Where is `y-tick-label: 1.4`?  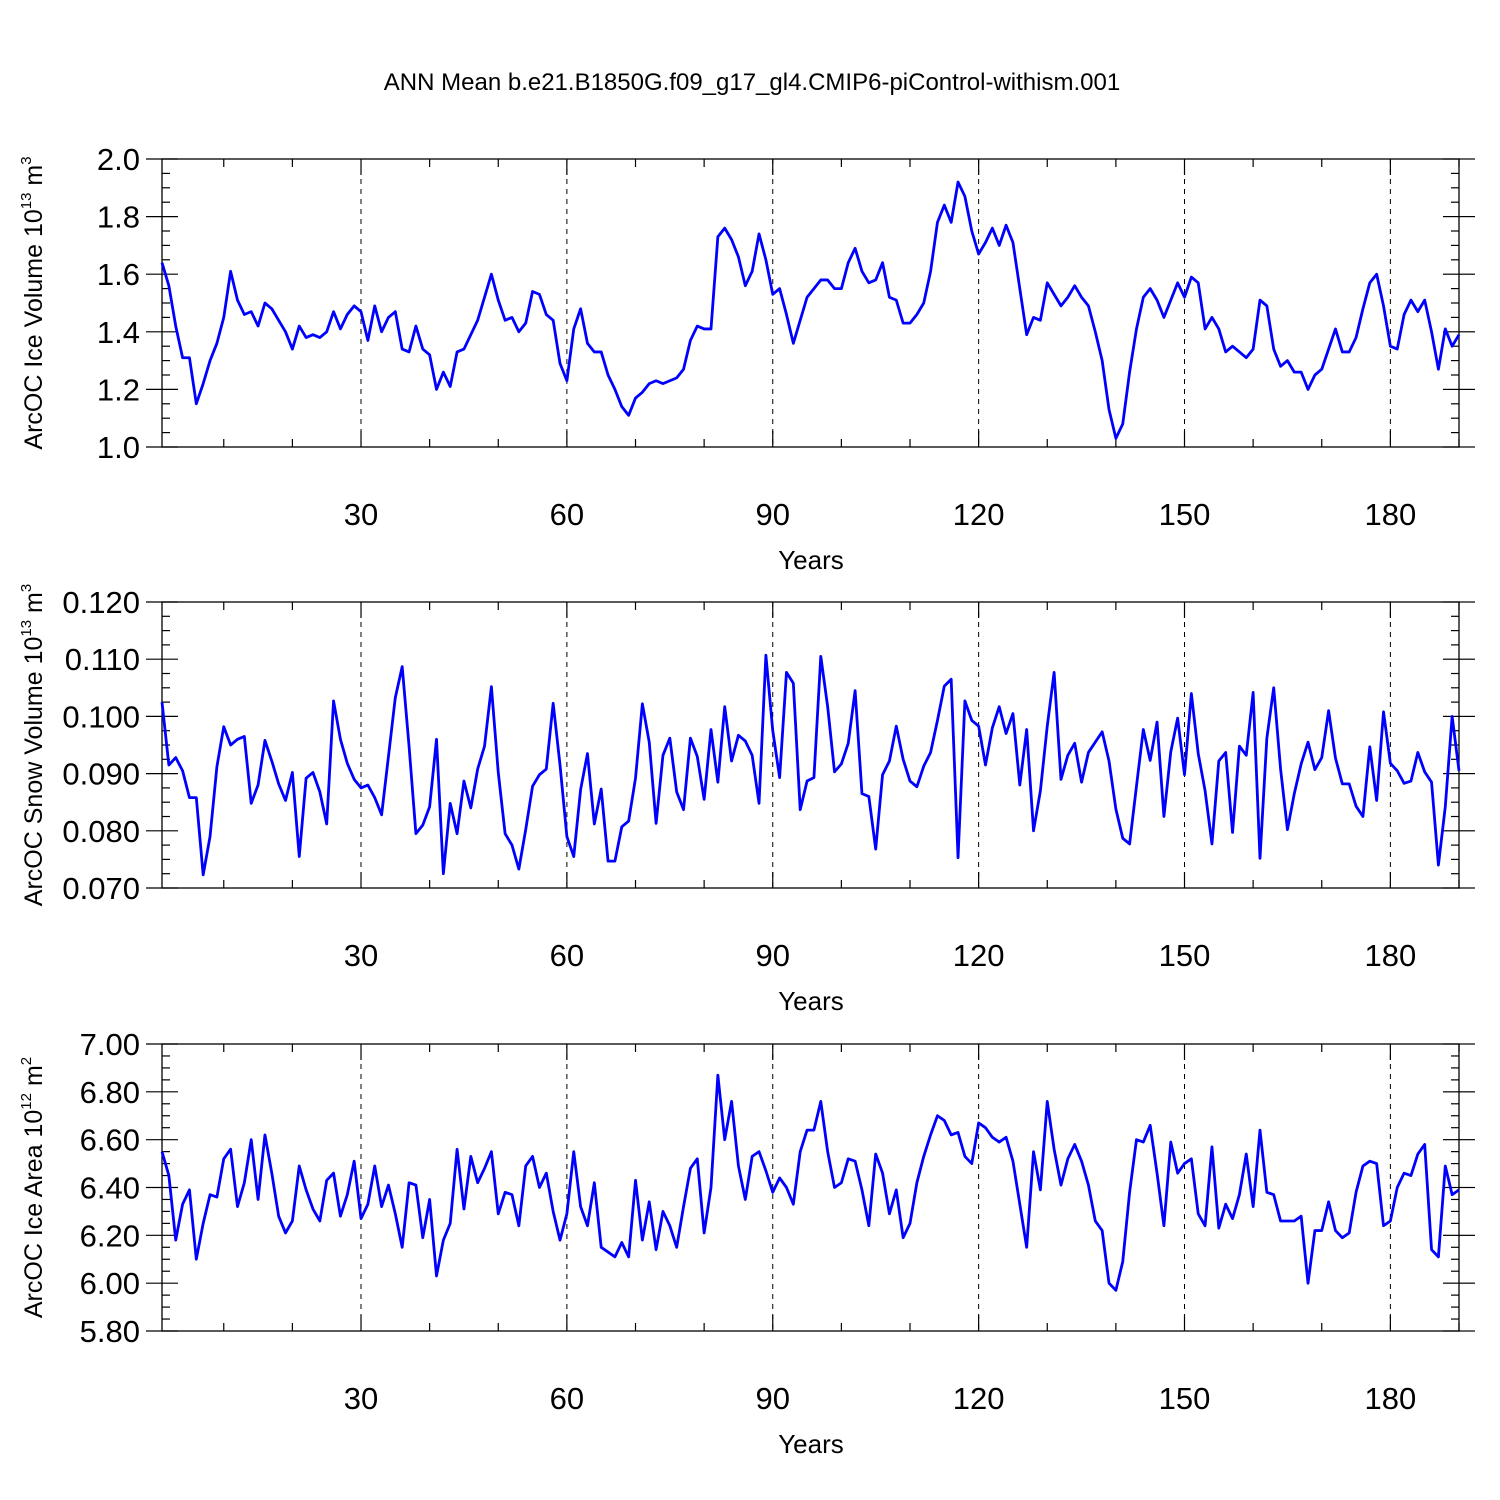
y-tick-label: 1.4 is located at coordinates (118, 332).